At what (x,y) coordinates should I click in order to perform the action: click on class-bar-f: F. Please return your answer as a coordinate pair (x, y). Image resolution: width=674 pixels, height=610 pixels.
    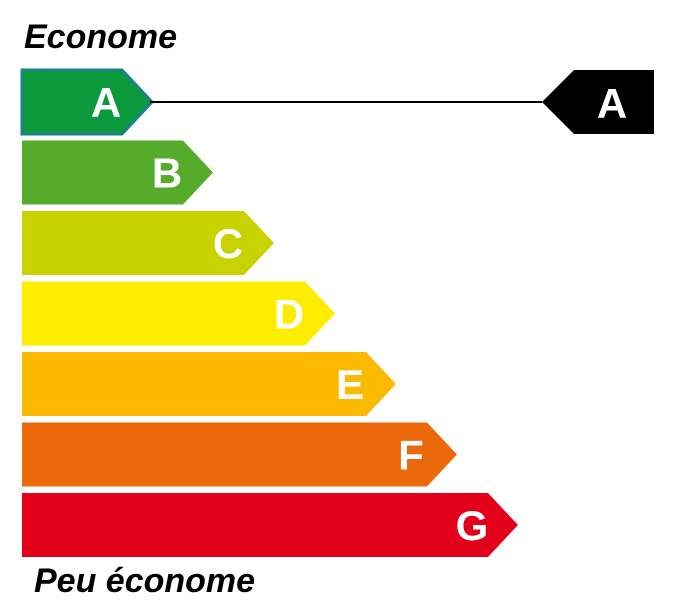
    Looking at the image, I should click on (239, 454).